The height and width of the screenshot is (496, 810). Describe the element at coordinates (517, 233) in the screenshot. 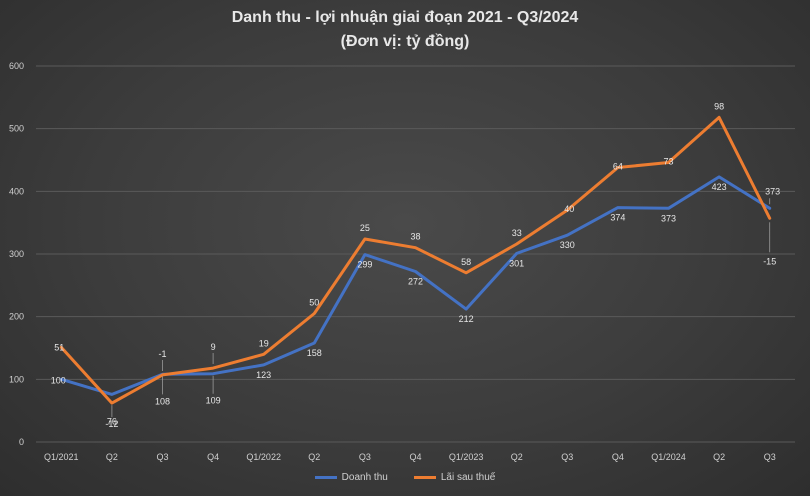

I see `data-label-profit: 33` at that location.